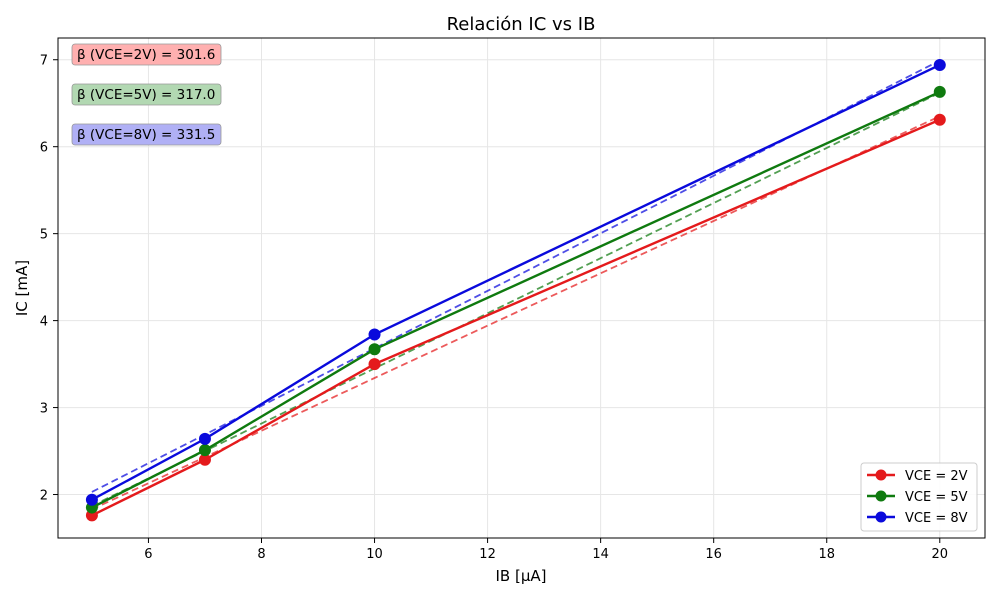 The width and height of the screenshot is (1000, 600). I want to click on legend-entry: VCE = 5V, so click(936, 497).